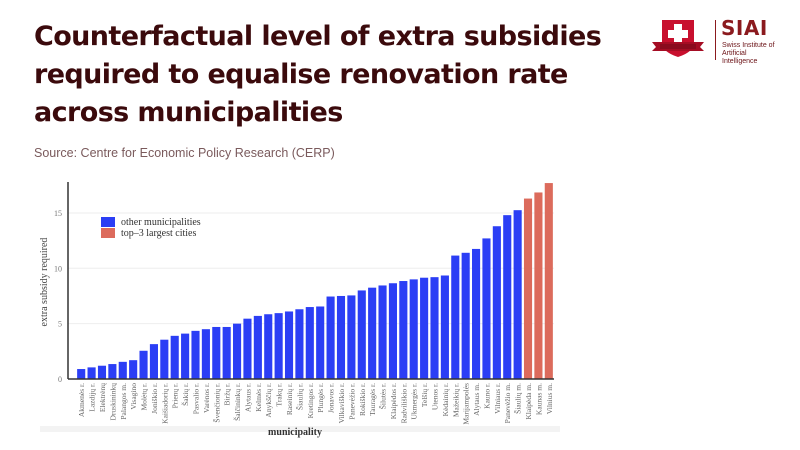 The height and width of the screenshot is (450, 800). Describe the element at coordinates (341, 403) in the screenshot. I see `x-tick-label: Vilkaviškio r.` at that location.